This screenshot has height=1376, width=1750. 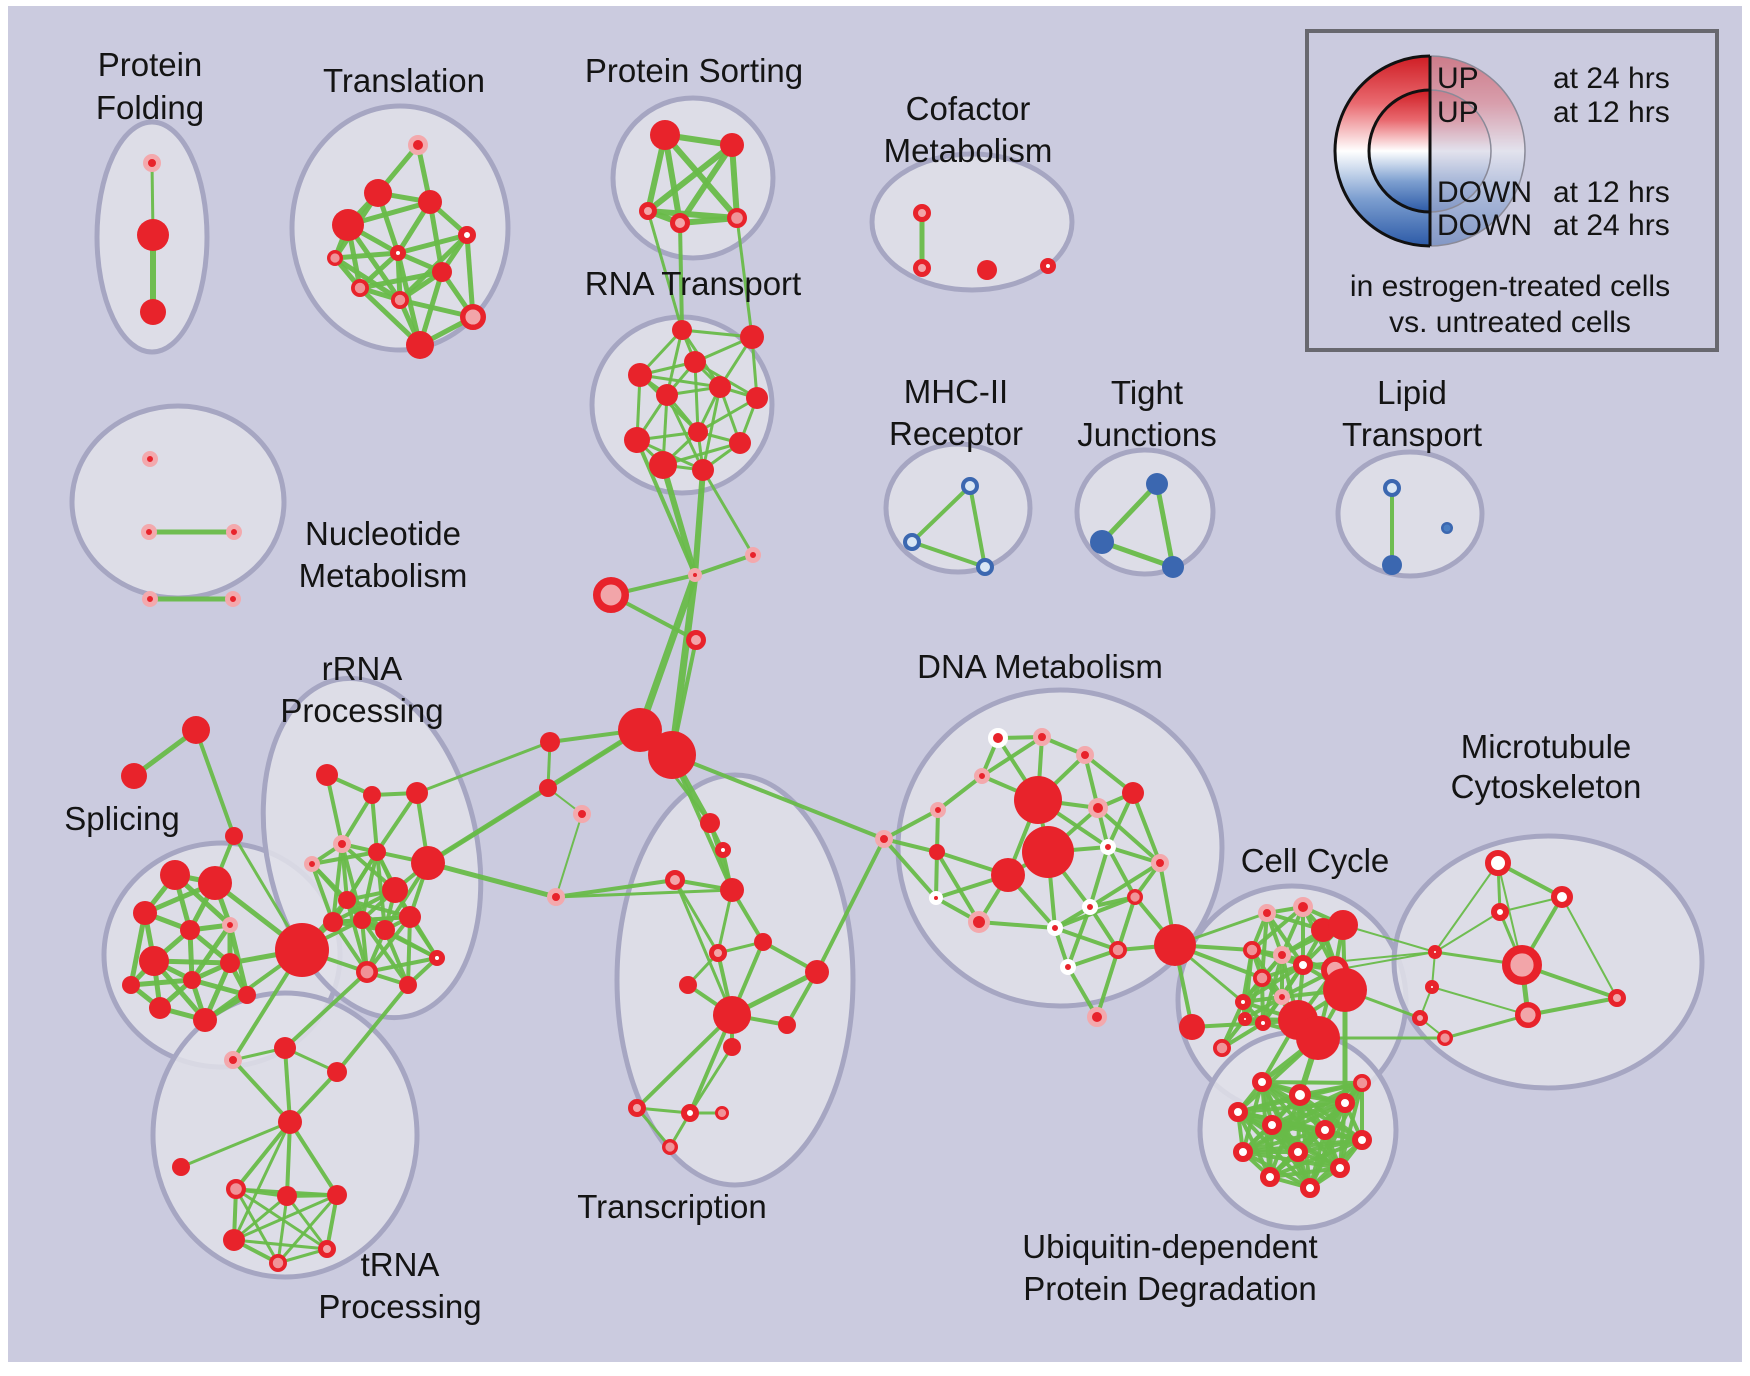 What do you see at coordinates (404, 80) in the screenshot?
I see `cluster-tr-label-line1: Translation` at bounding box center [404, 80].